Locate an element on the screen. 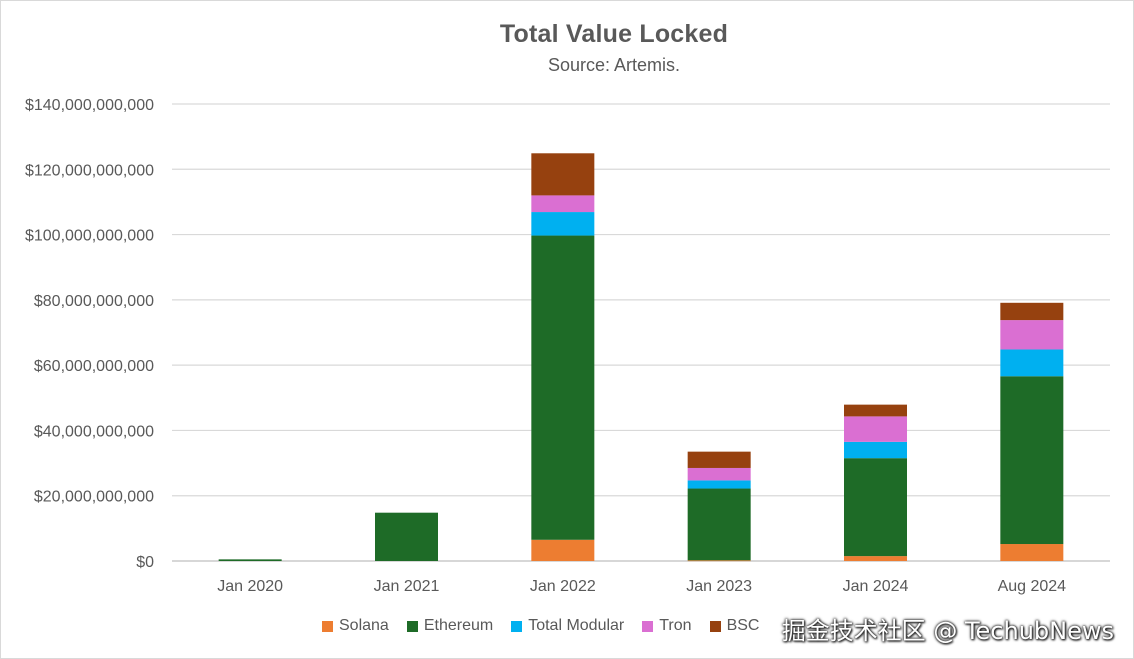 The height and width of the screenshot is (659, 1134). legend-item-tron: Tron is located at coordinates (667, 626).